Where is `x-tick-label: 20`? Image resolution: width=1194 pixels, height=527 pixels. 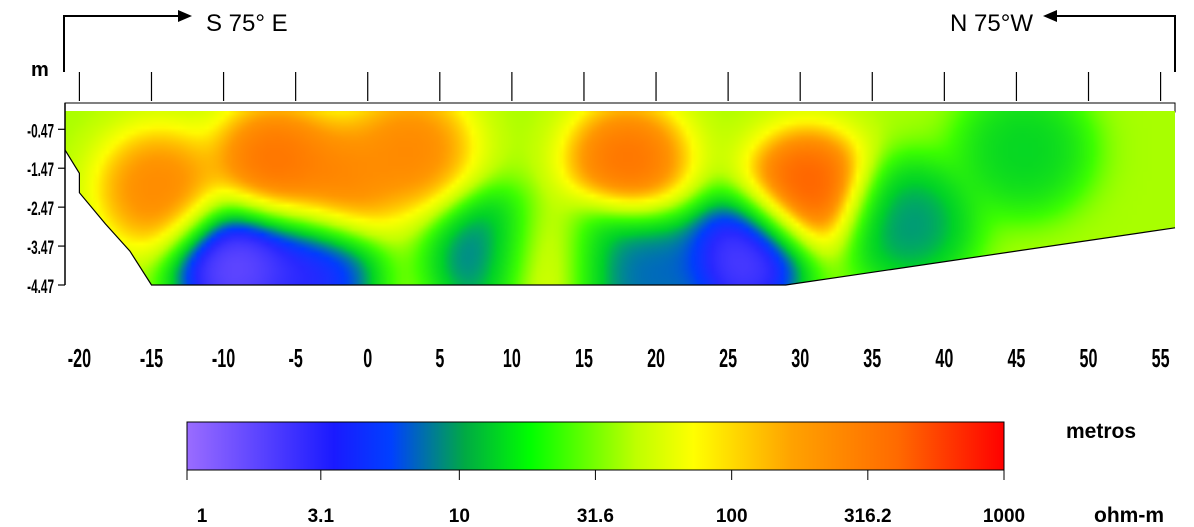 x-tick-label: 20 is located at coordinates (656, 358).